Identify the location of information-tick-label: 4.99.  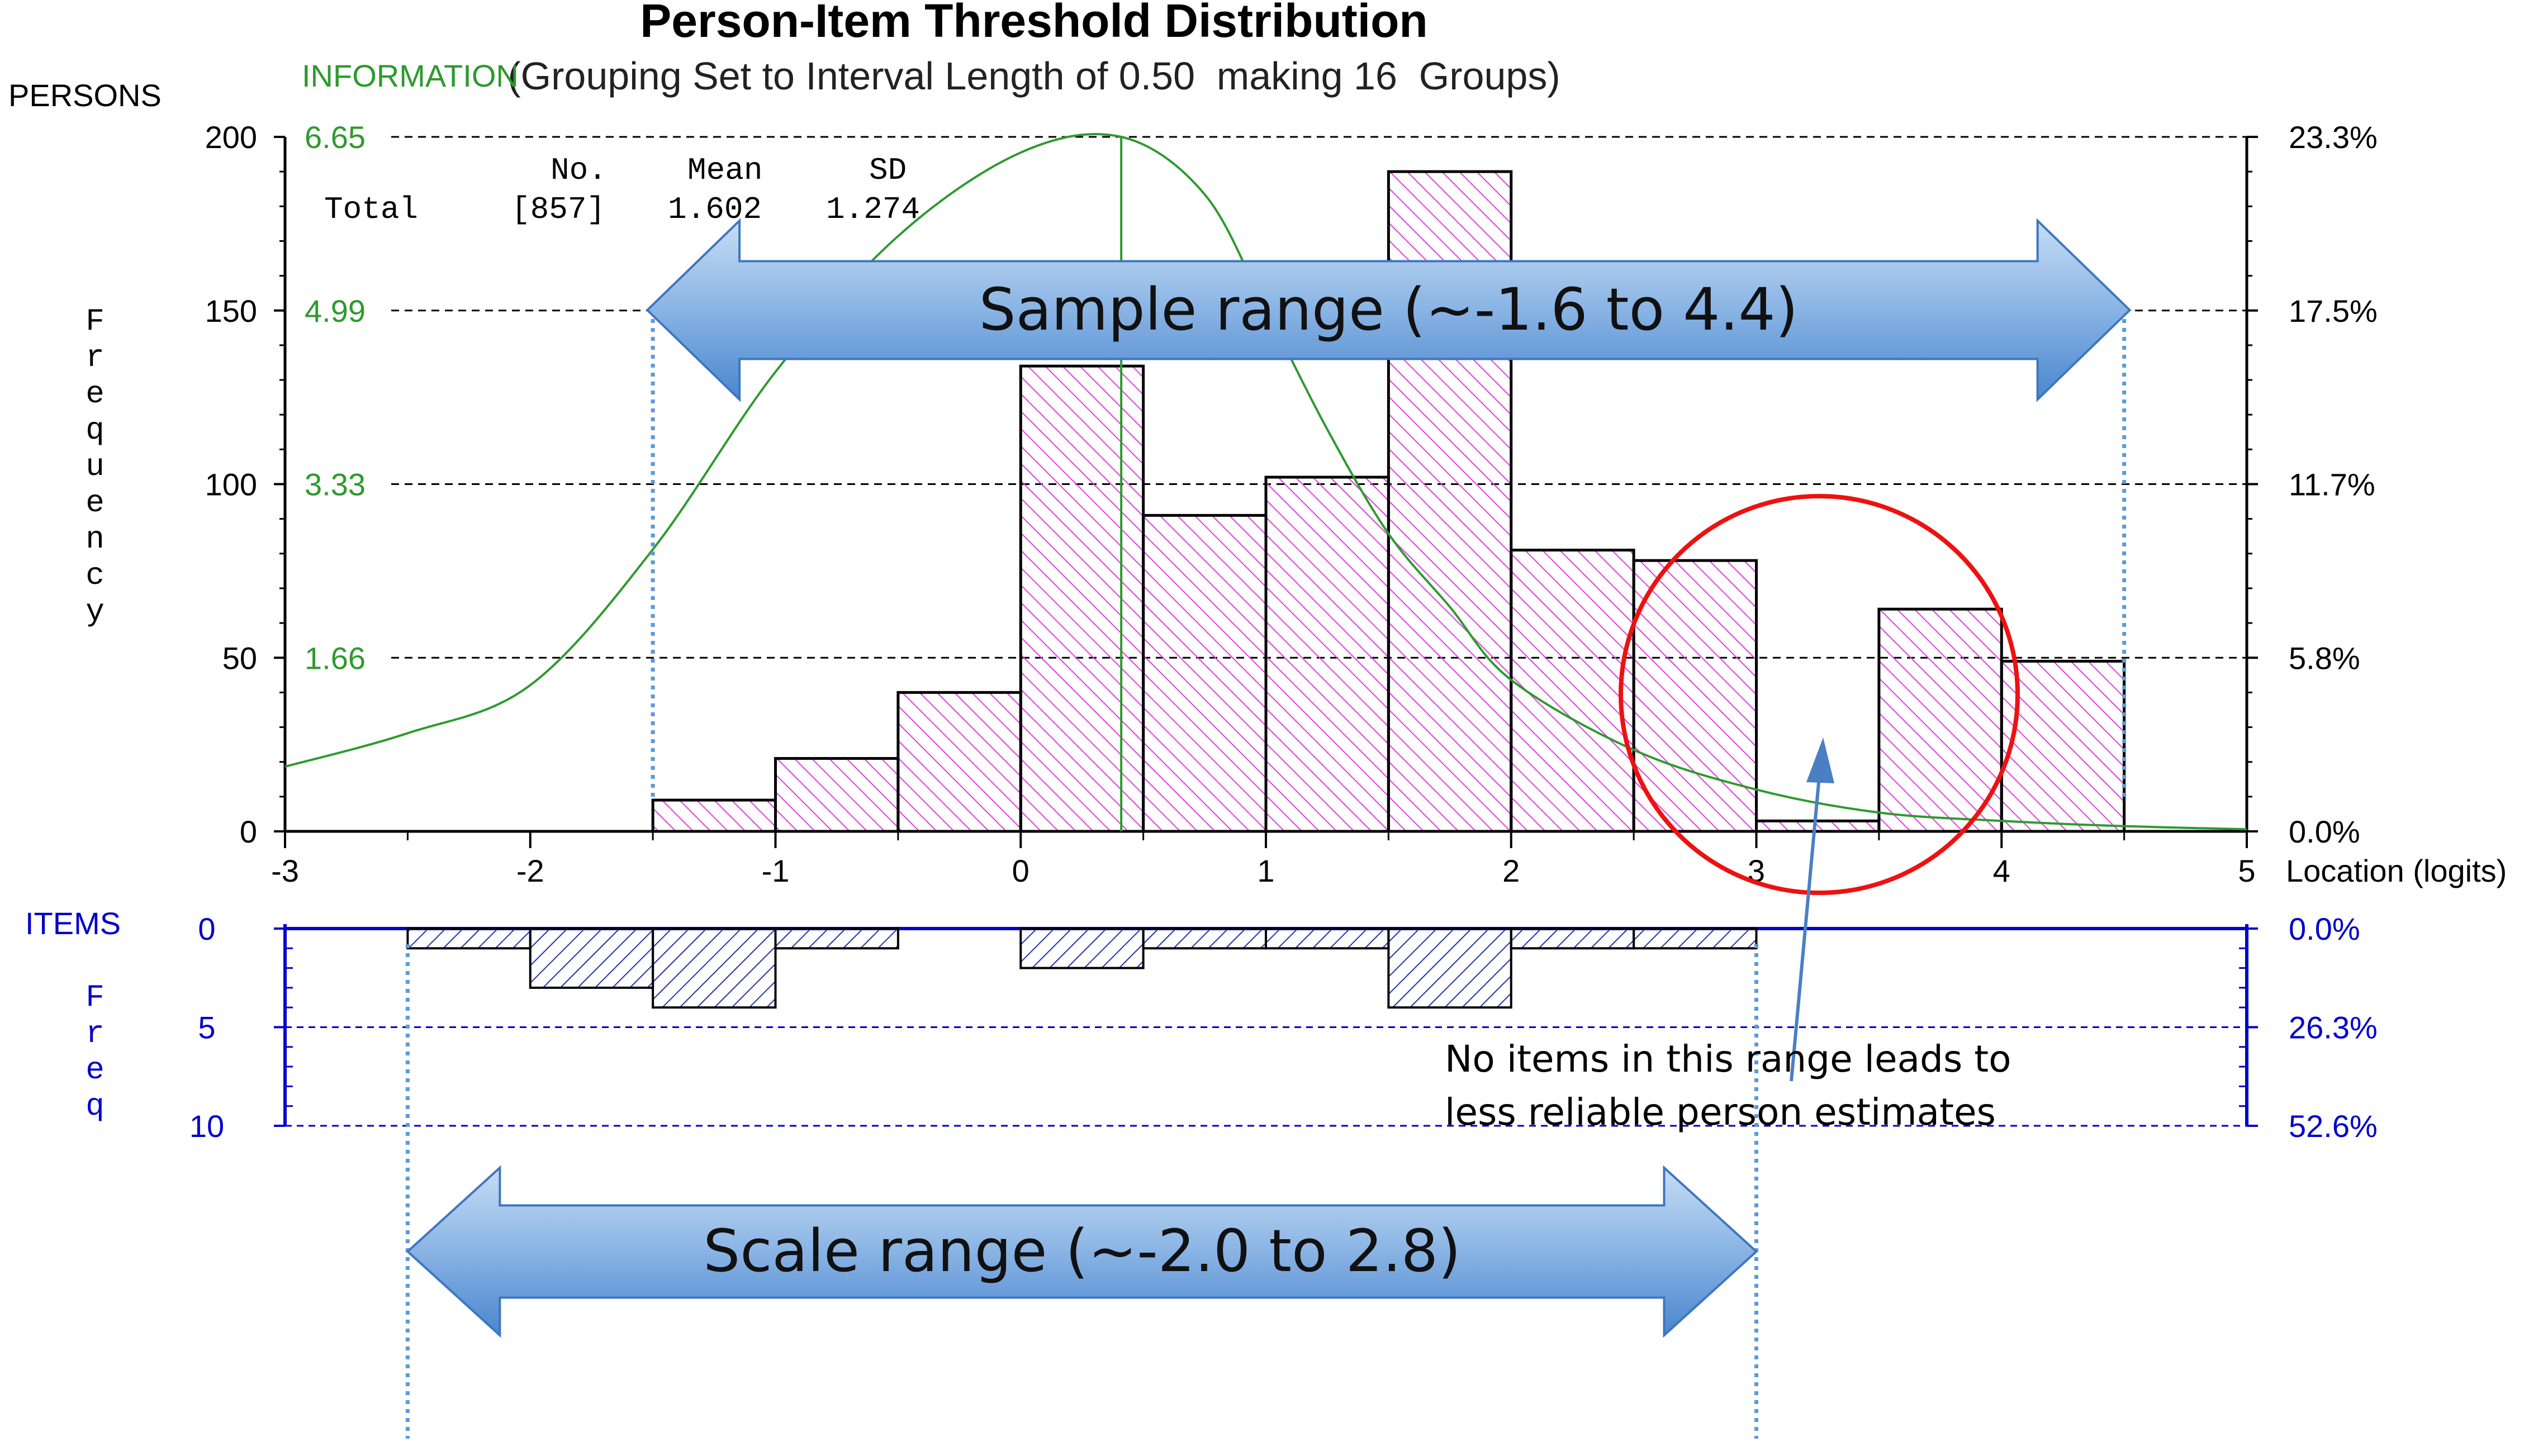
(335, 311).